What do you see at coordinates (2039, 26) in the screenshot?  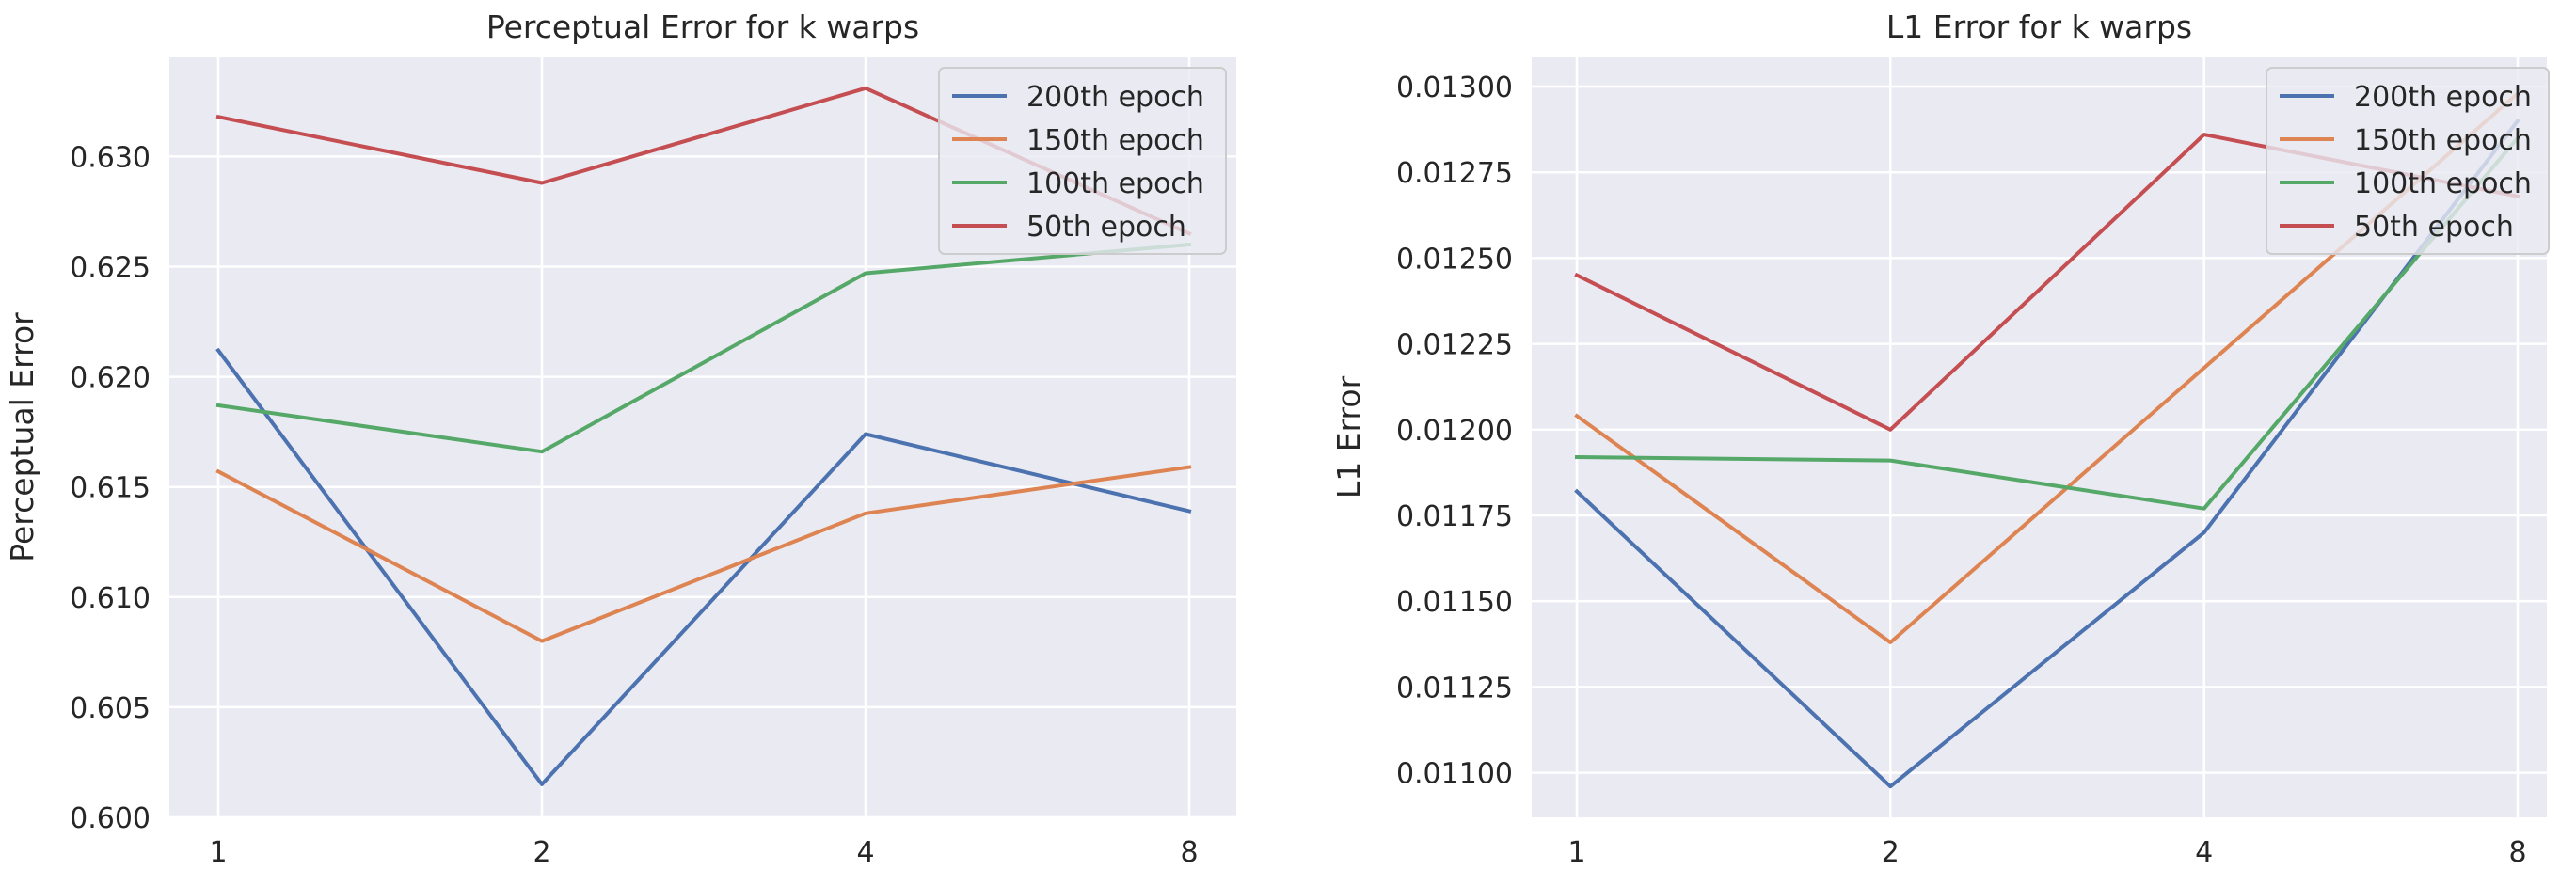 I see `chart-title: L1 Error for k warps` at bounding box center [2039, 26].